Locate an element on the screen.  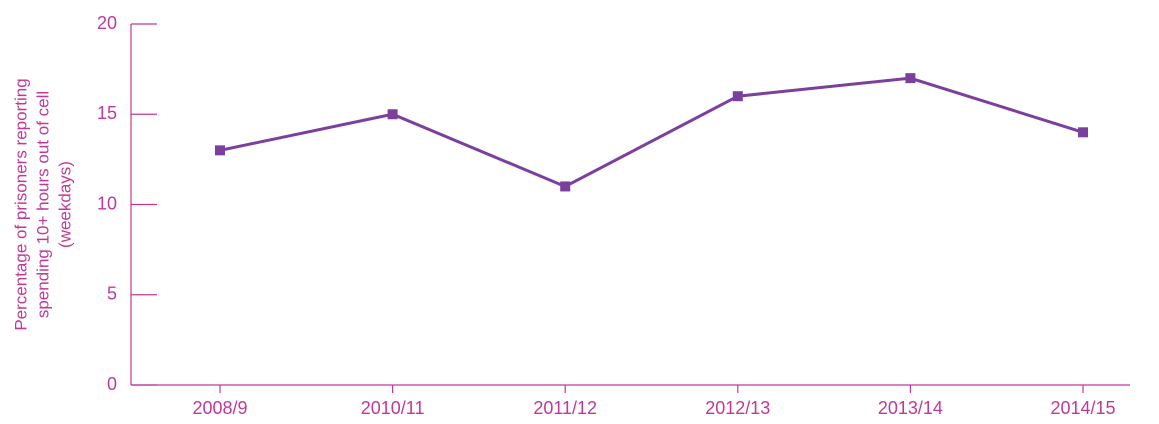
x-tick-label: 2010/11 is located at coordinates (393, 408).